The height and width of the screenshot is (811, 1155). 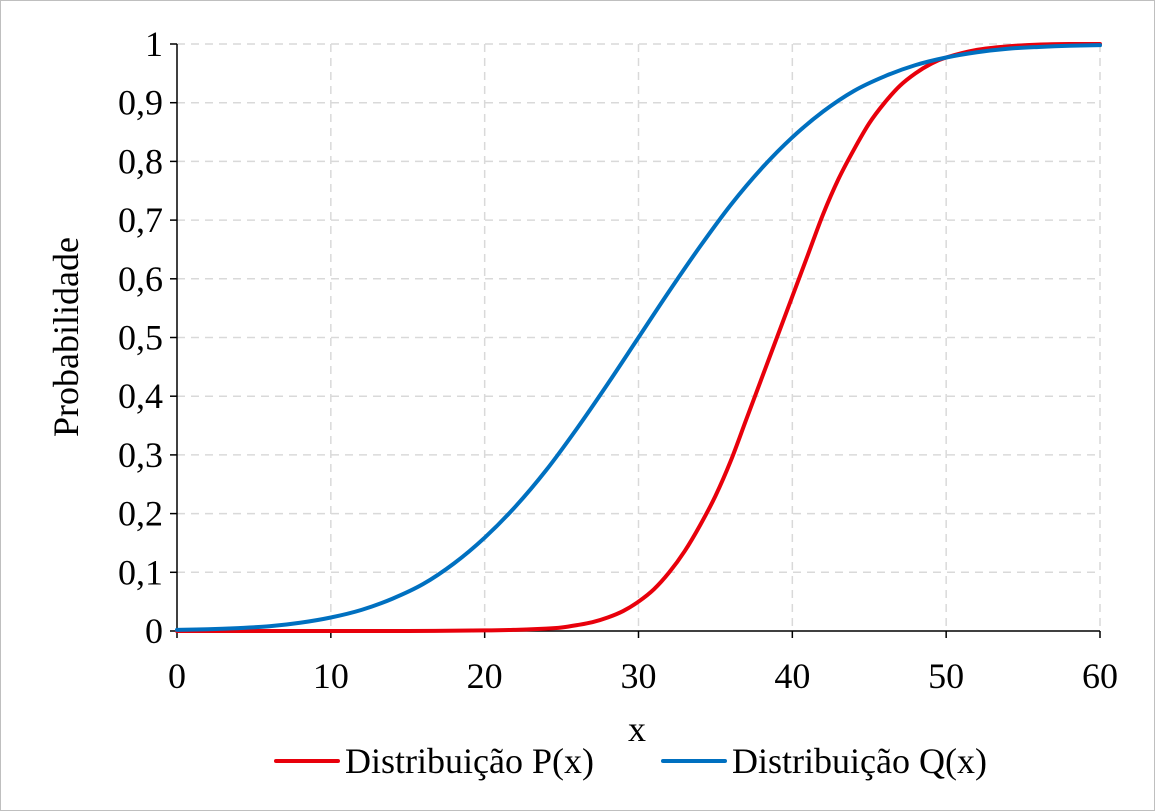 I want to click on y-axis-title: Probabilidade, so click(x=66, y=337).